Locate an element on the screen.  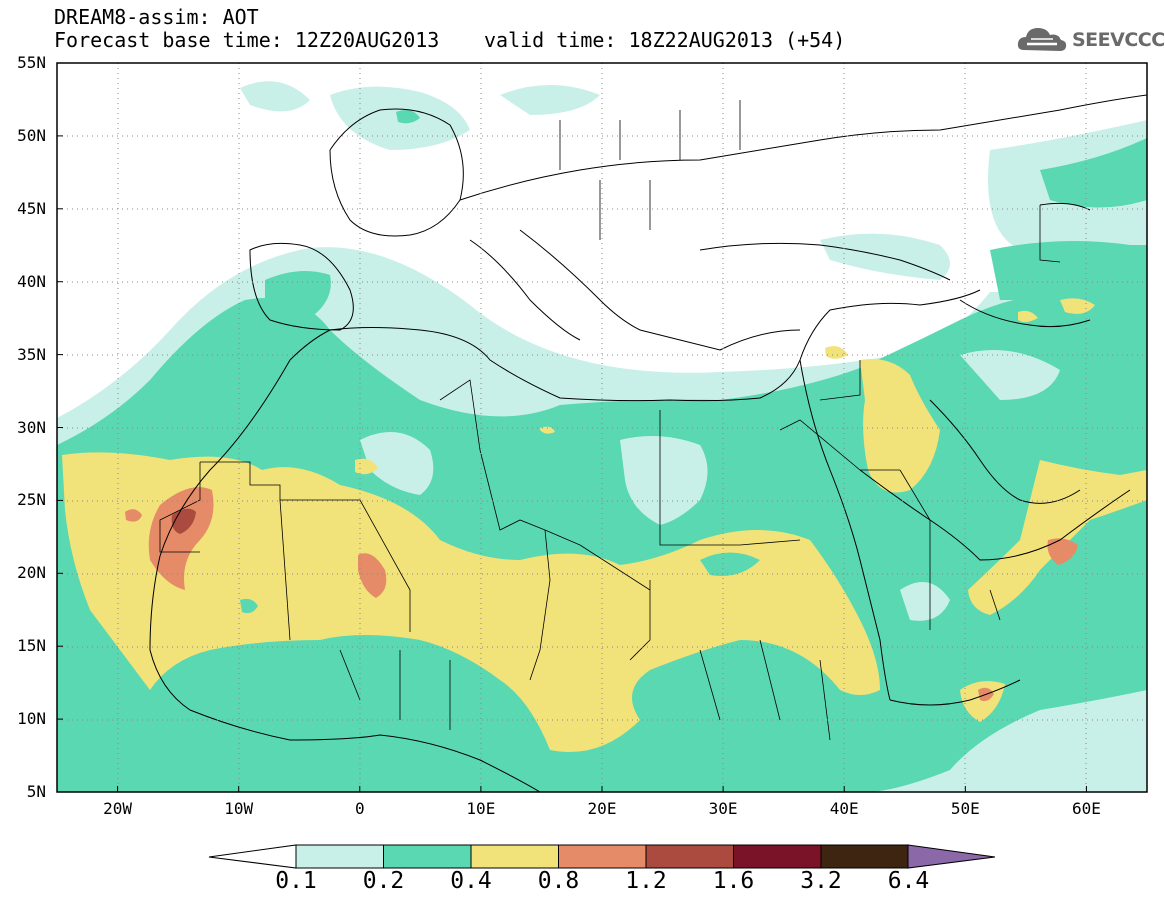
lat-label: 35N is located at coordinates (31, 354).